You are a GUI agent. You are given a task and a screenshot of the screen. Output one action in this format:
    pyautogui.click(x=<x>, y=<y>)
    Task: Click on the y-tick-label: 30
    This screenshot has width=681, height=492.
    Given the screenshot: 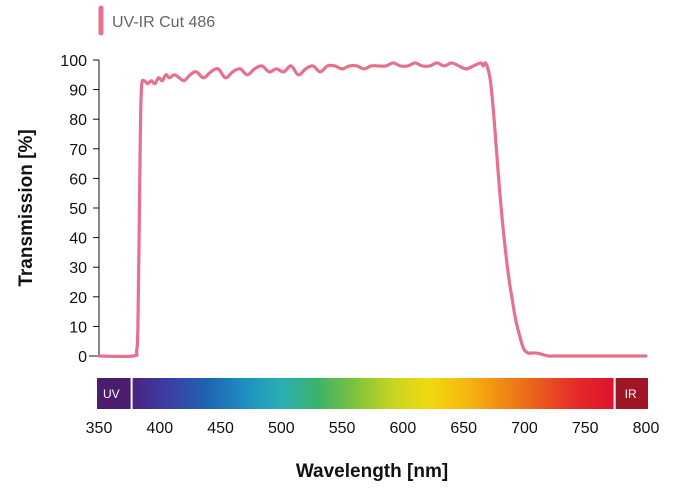 What is the action you would take?
    pyautogui.click(x=78, y=268)
    